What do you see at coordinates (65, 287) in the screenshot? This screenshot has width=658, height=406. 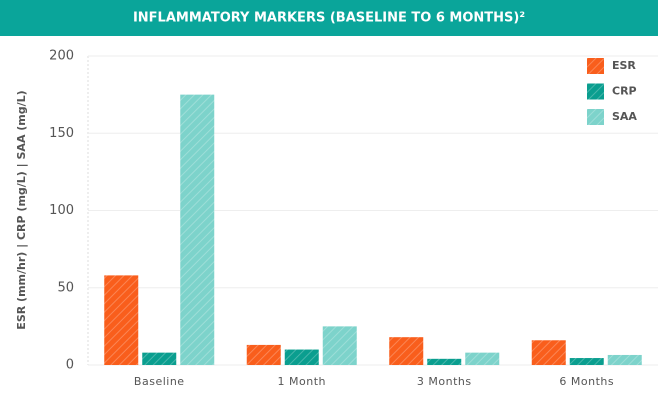 I see `y-tick-label: 50` at bounding box center [65, 287].